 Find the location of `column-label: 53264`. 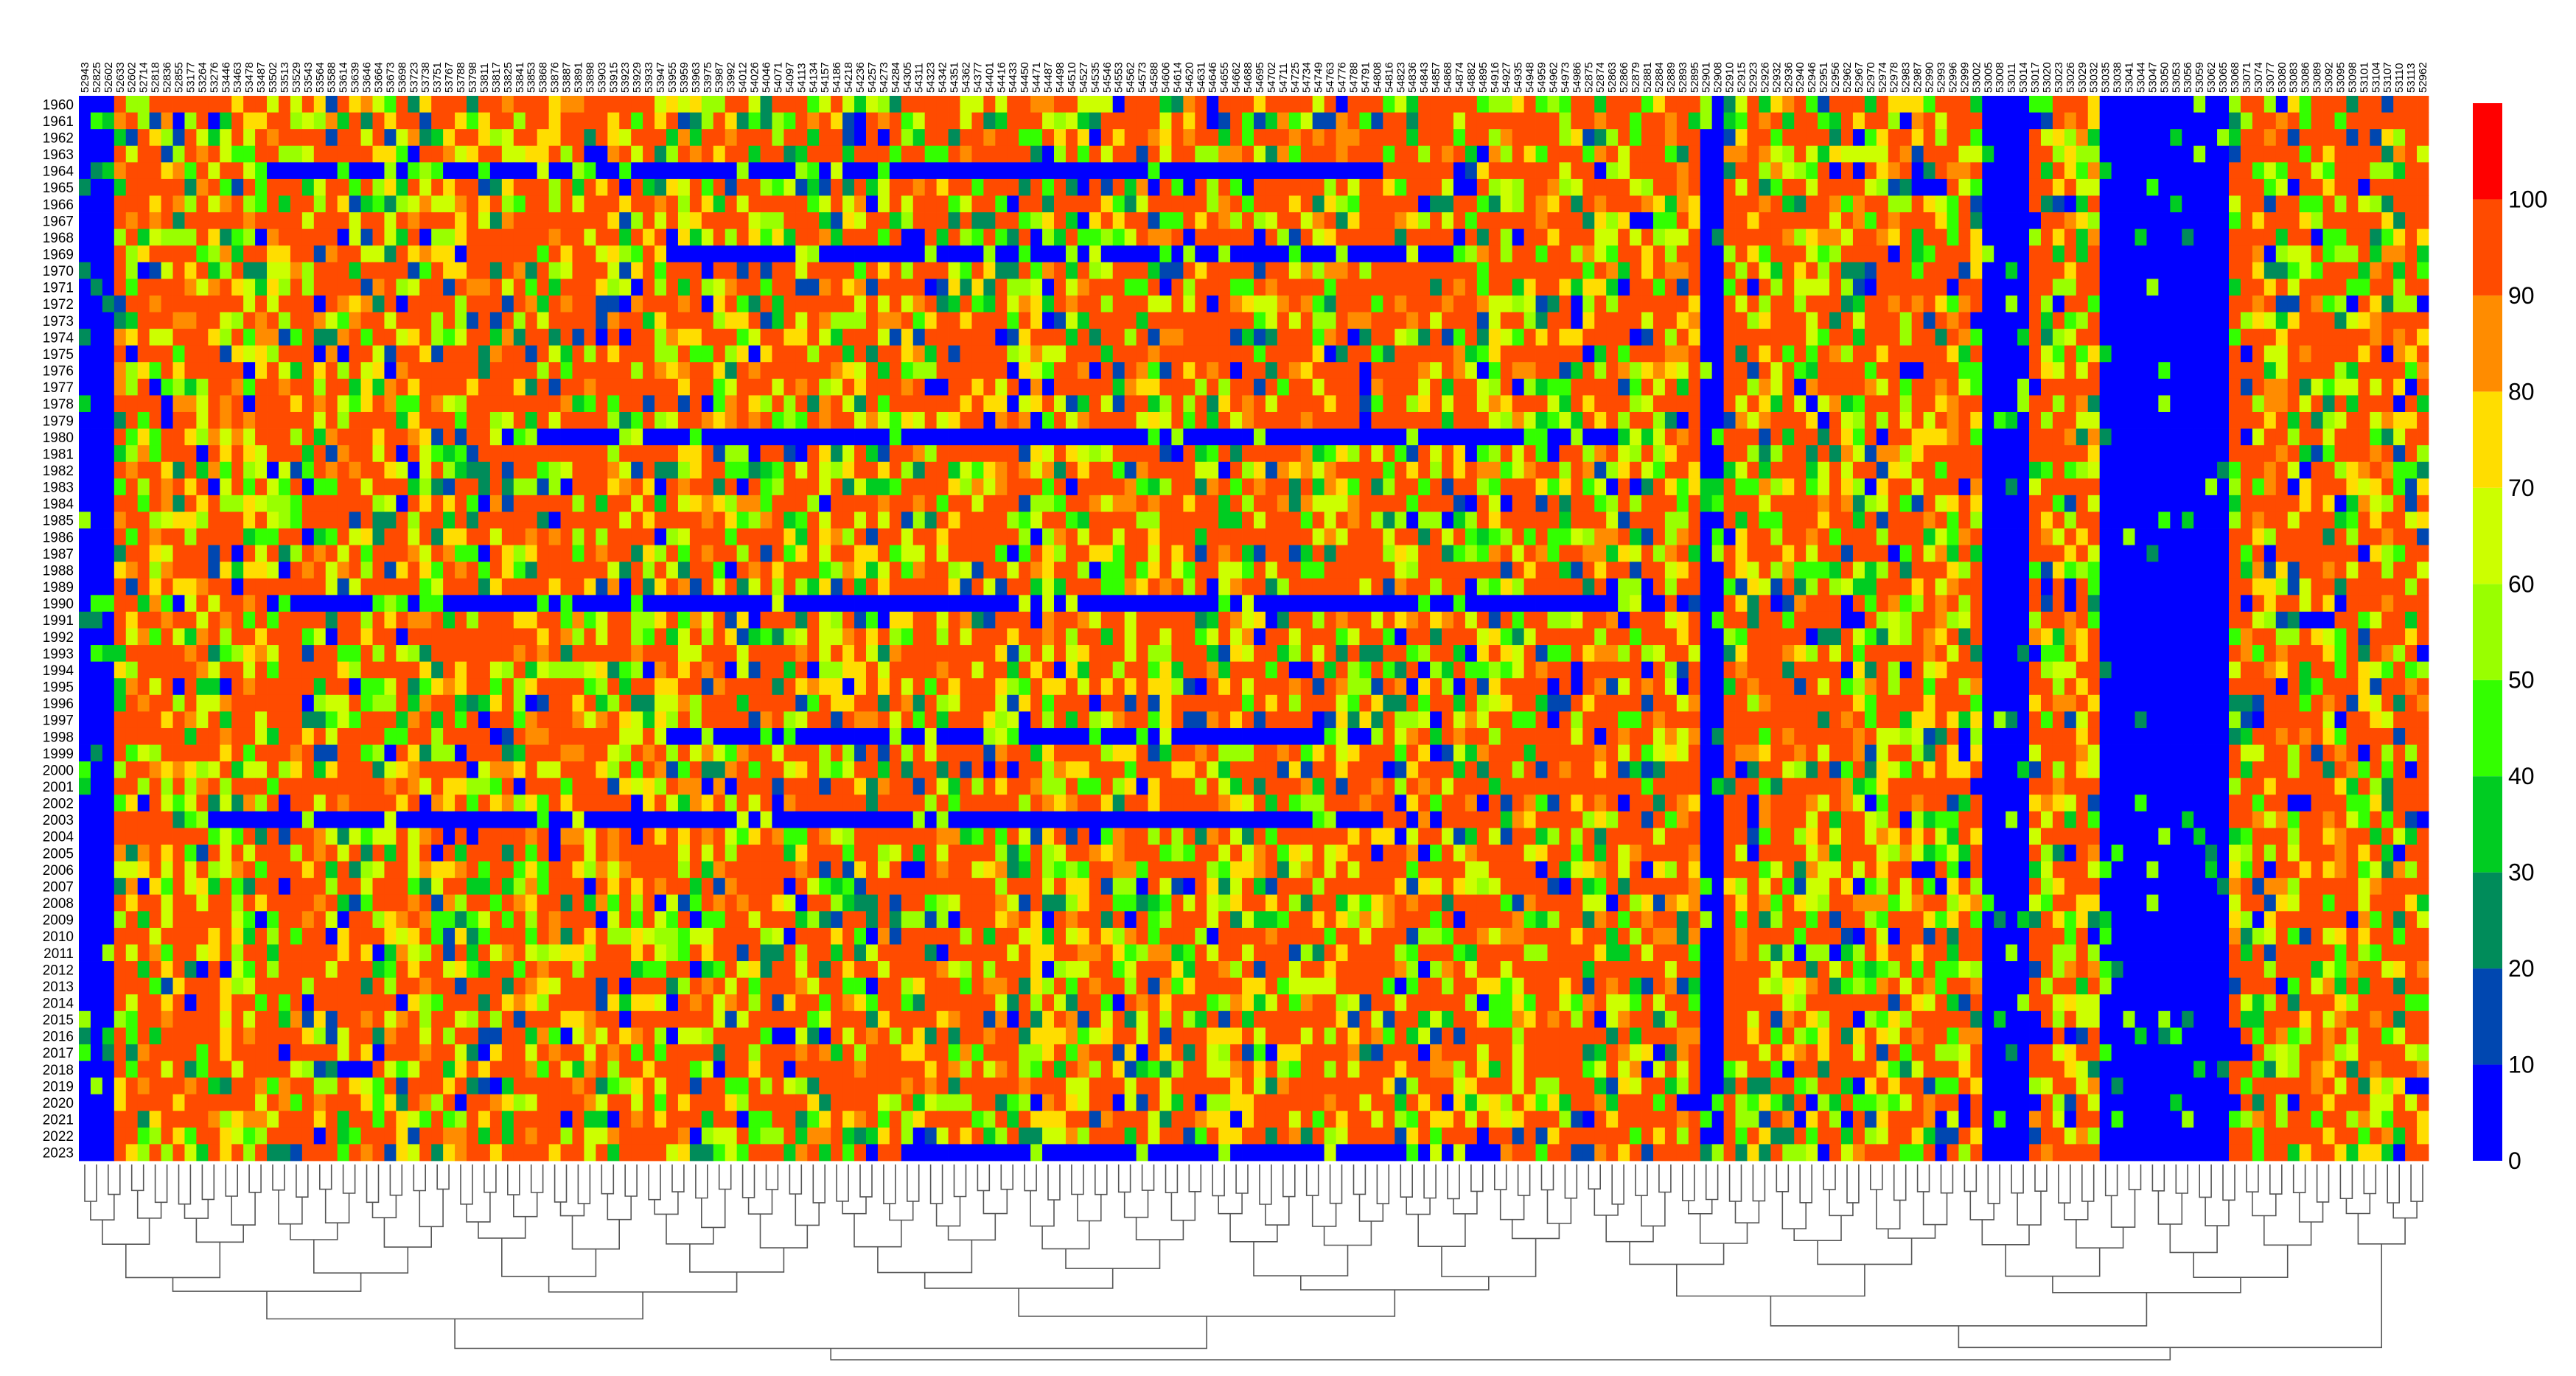

column-label: 53264 is located at coordinates (202, 77).